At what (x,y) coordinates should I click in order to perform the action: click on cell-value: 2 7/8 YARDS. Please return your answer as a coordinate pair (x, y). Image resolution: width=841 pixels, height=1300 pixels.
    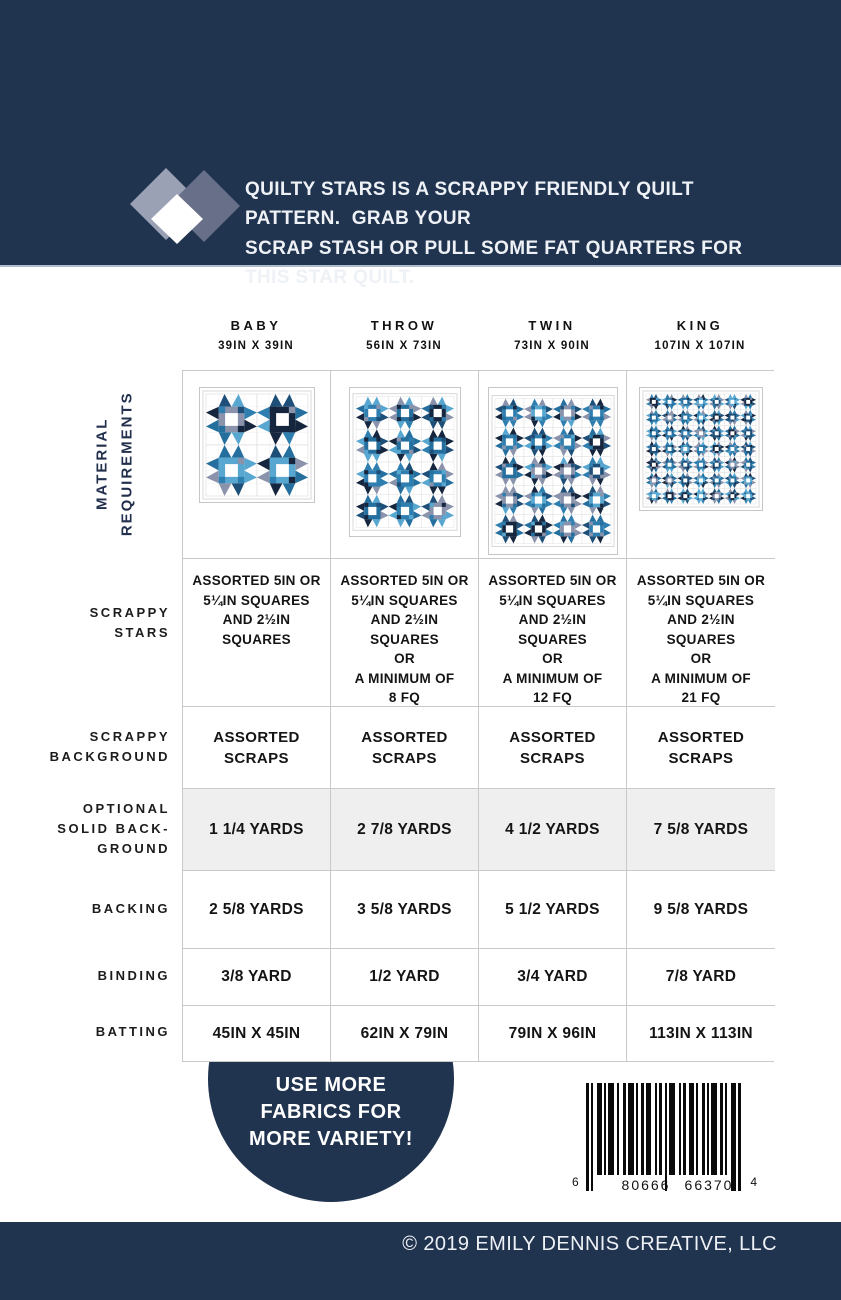
    Looking at the image, I should click on (404, 829).